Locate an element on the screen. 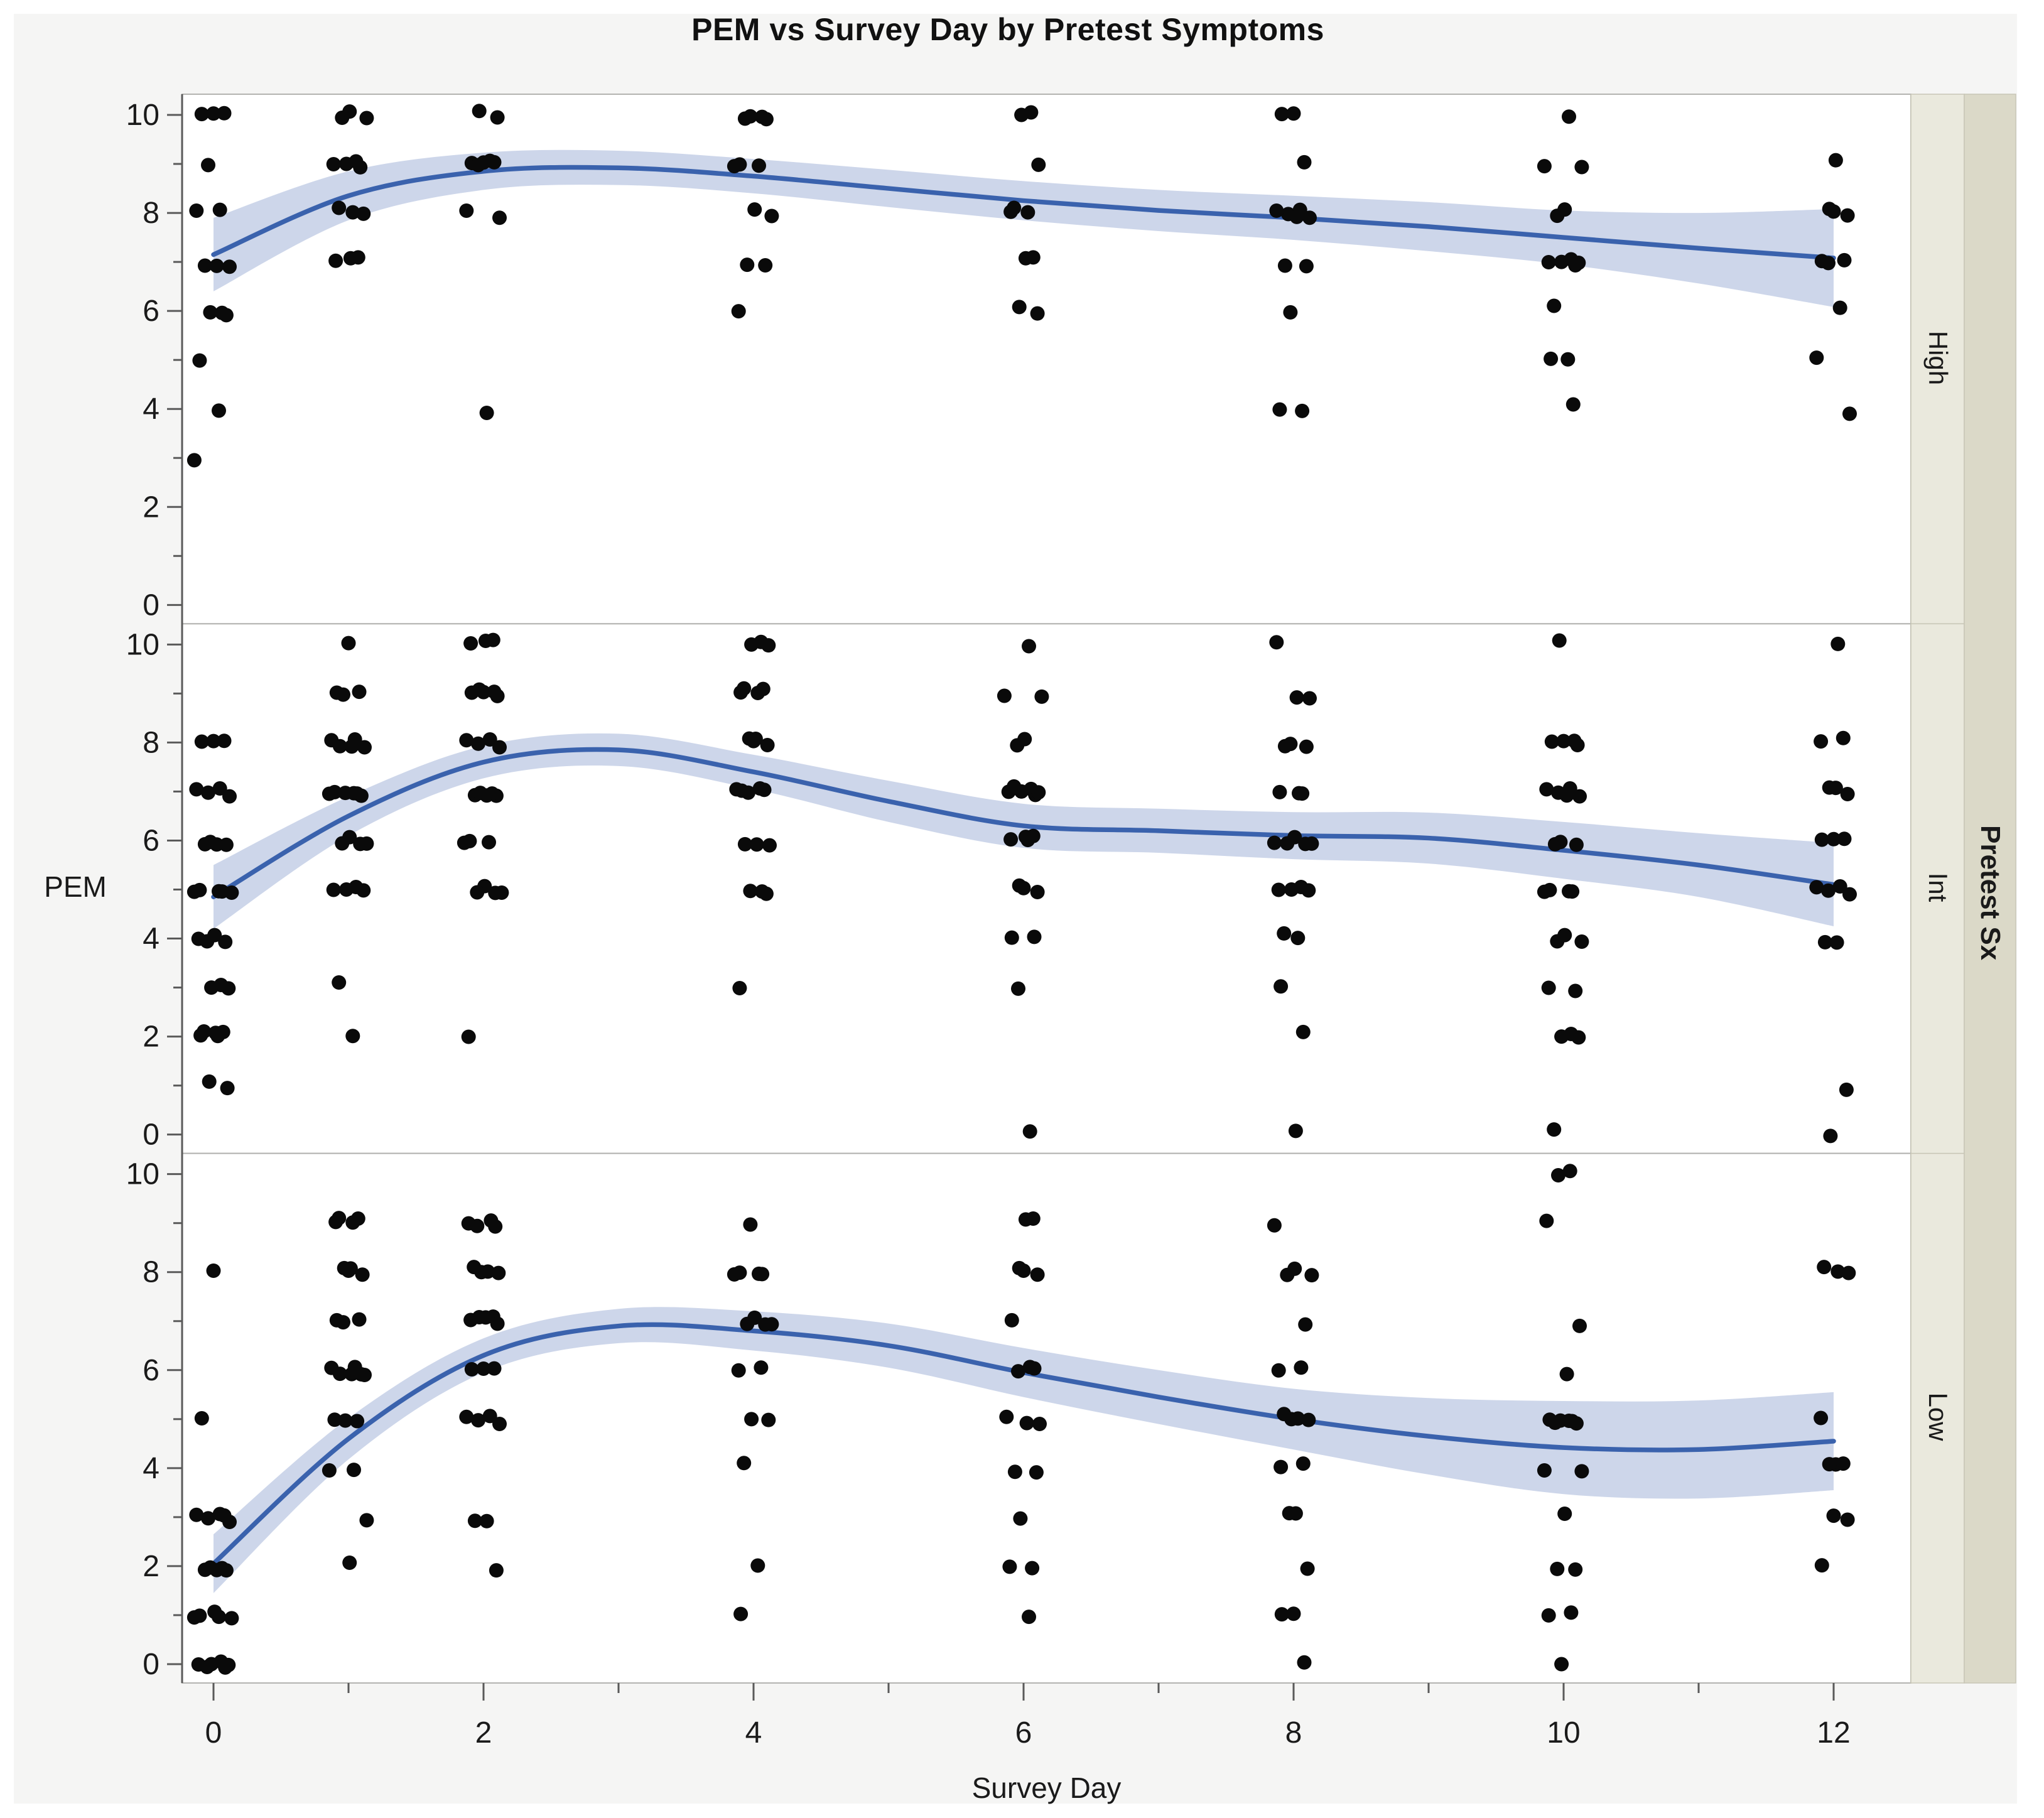  y-tick-label: 0 is located at coordinates (151, 605).